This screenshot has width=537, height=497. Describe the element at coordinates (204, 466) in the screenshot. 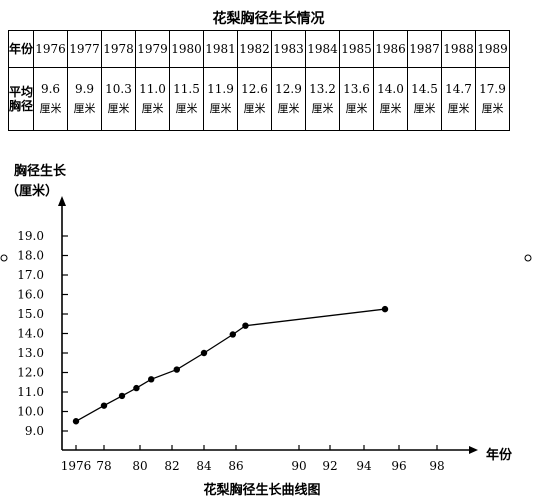

I see `x-tick-label: 84` at that location.